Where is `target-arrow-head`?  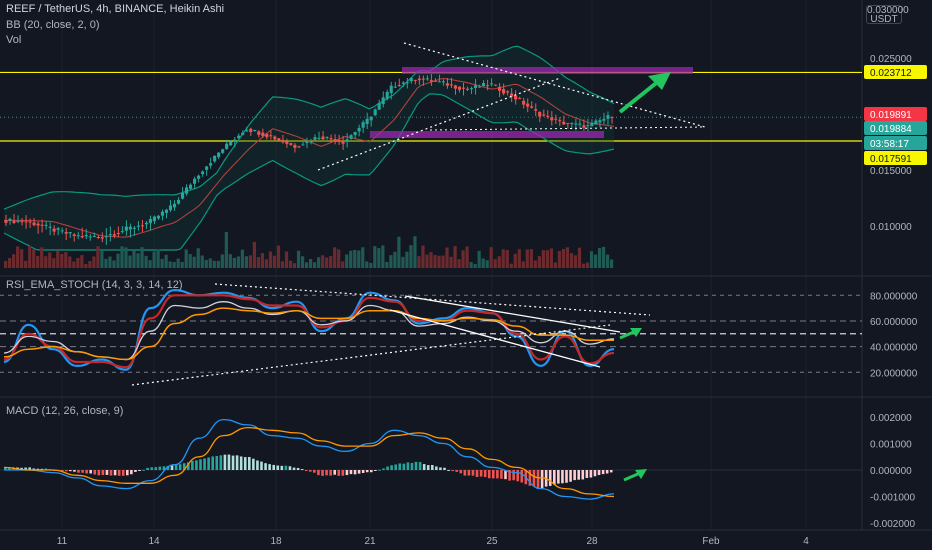
target-arrow-head is located at coordinates (659, 81).